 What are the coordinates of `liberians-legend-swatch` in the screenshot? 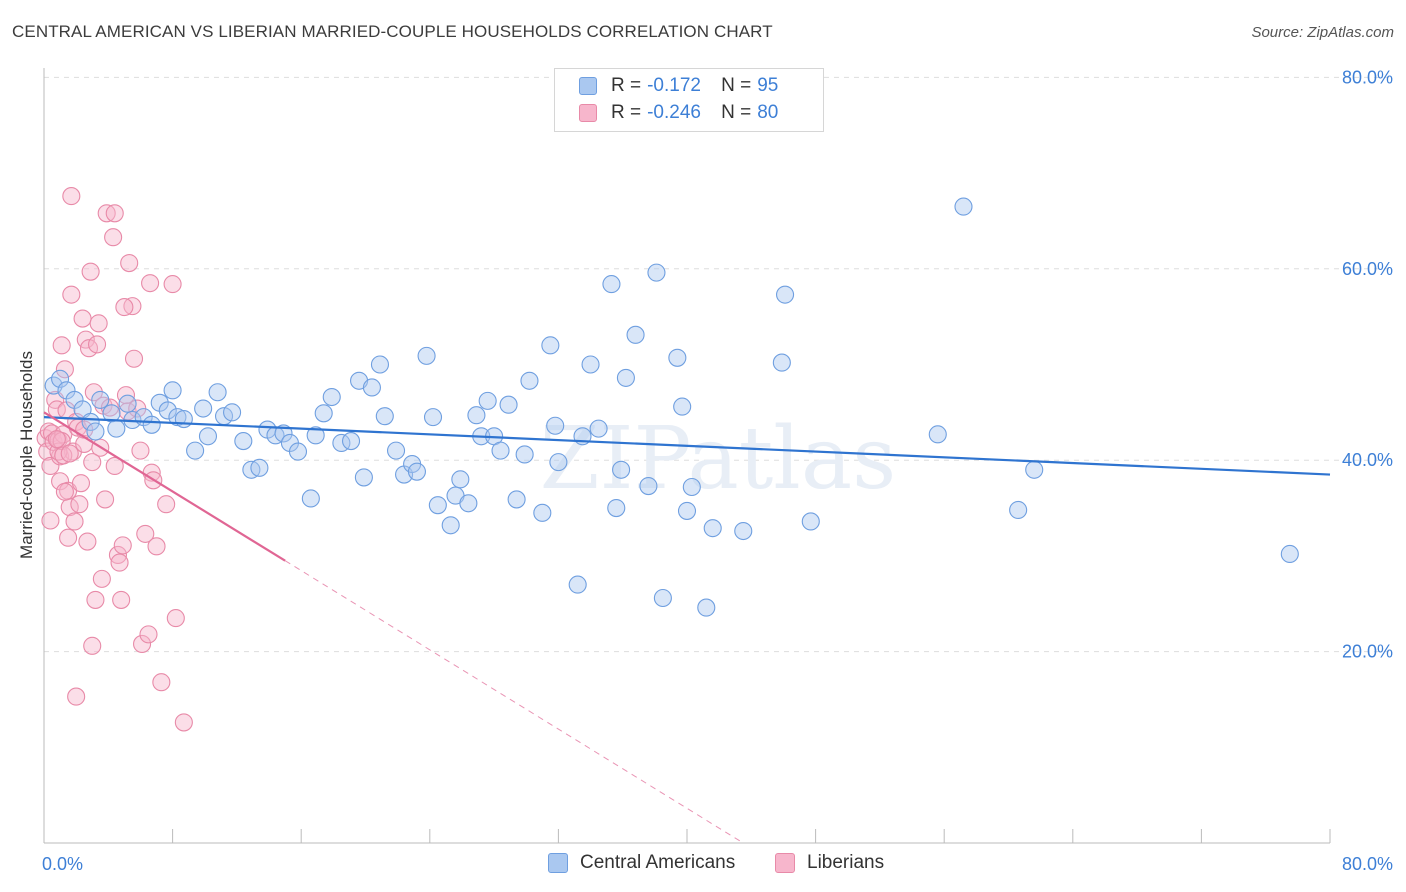 It's located at (785, 863).